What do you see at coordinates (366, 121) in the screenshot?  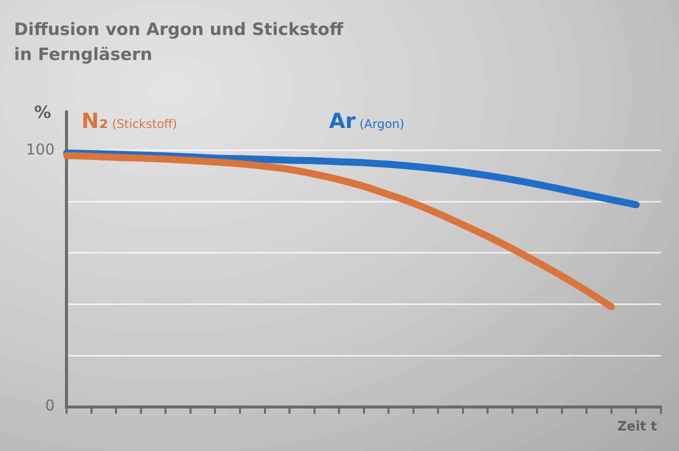 I see `series-label: Ar (Argon)` at bounding box center [366, 121].